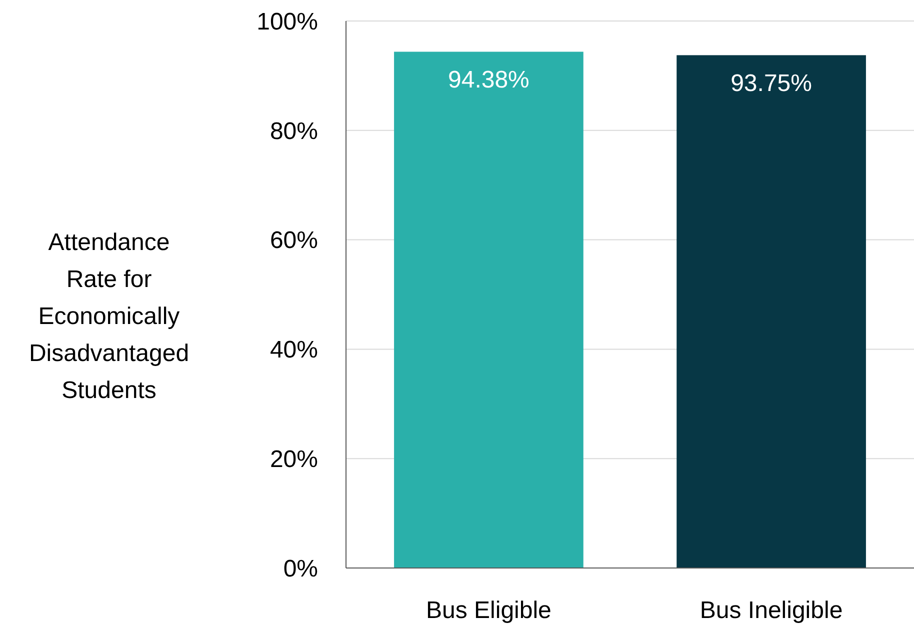  I want to click on y-tick-label: 40%, so click(294, 350).